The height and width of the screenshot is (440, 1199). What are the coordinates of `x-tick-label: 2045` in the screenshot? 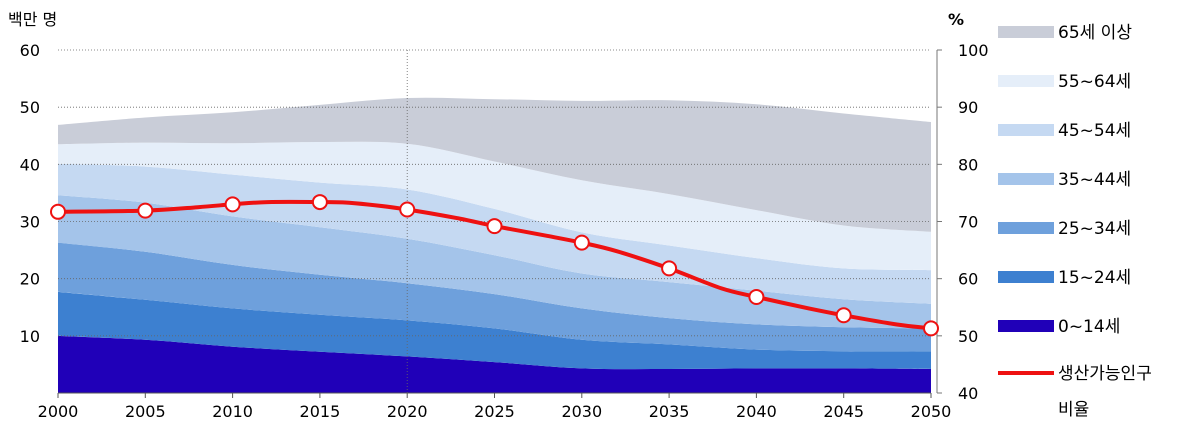 It's located at (843, 411).